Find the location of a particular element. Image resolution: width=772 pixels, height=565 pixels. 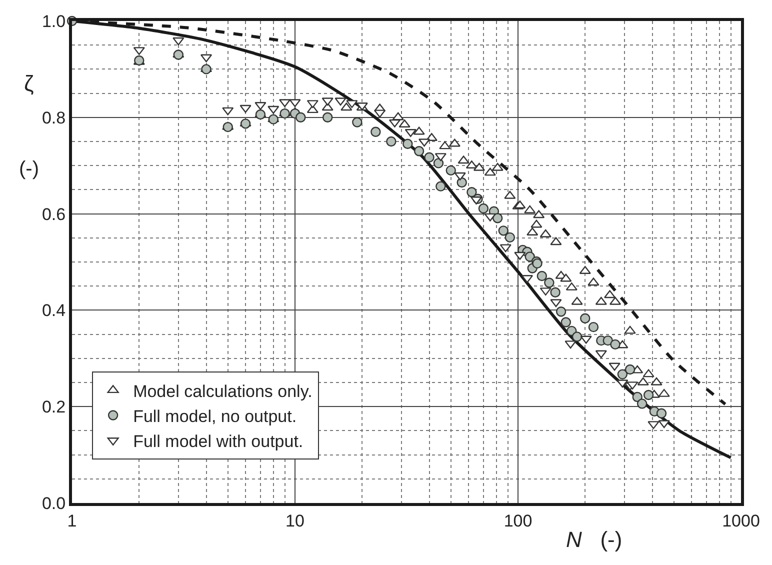

x-tick-label: 1000 is located at coordinates (741, 520).